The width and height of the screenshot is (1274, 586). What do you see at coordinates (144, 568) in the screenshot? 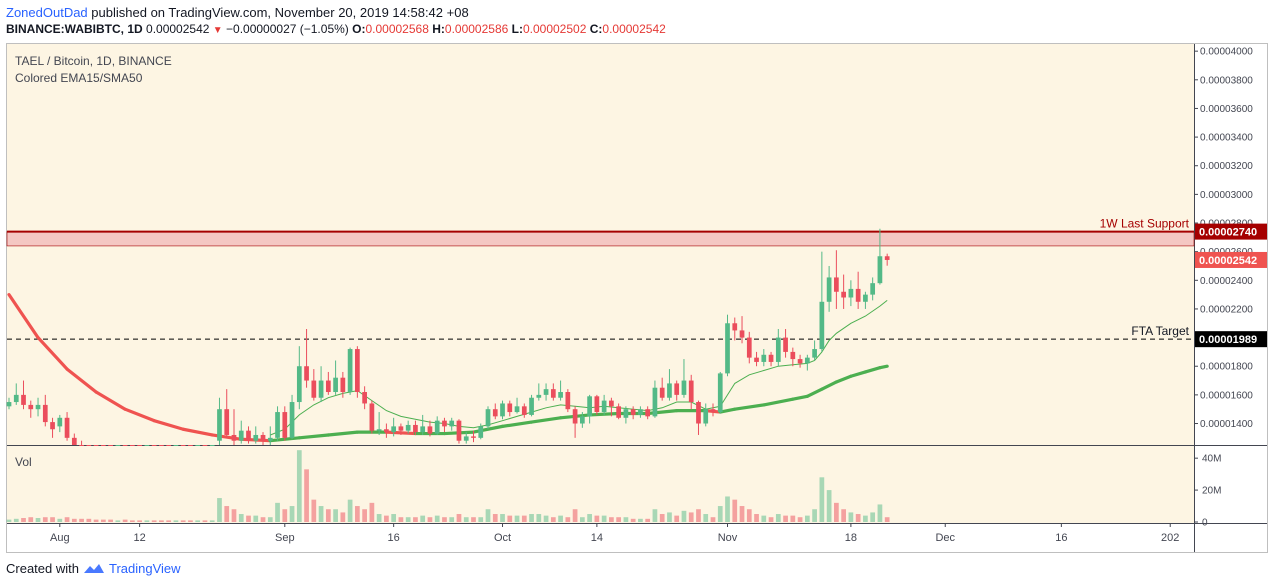
I see `footer-tradingview-link: TradingView` at bounding box center [144, 568].